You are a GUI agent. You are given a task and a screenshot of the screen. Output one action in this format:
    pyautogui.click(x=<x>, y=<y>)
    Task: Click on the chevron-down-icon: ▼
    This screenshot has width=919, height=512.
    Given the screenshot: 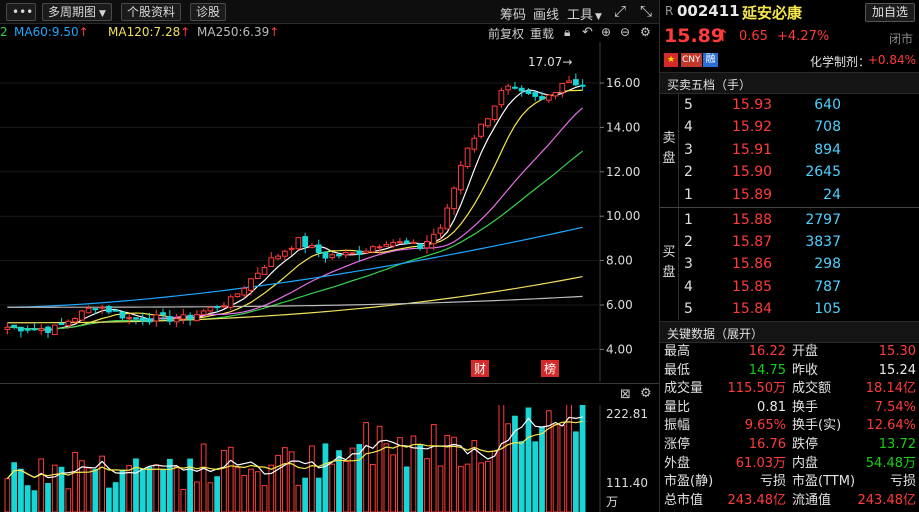 What is the action you would take?
    pyautogui.click(x=102, y=14)
    